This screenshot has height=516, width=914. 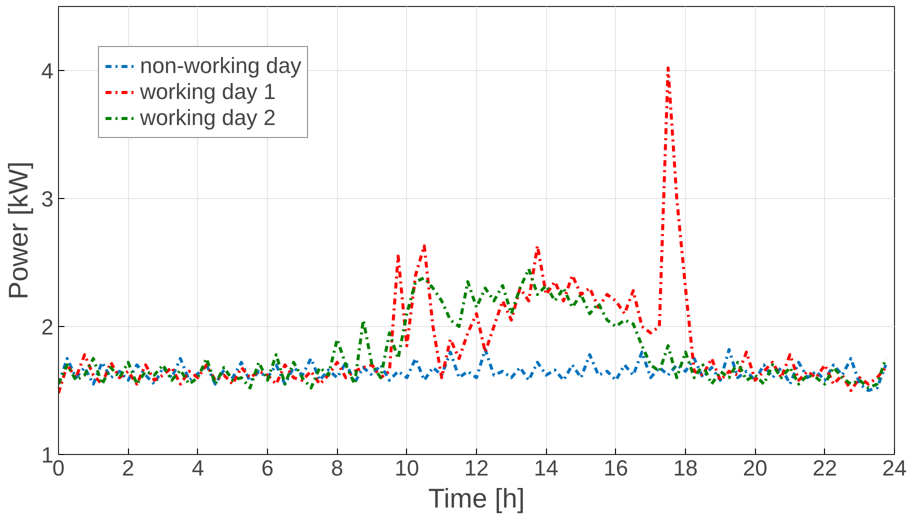 I want to click on line-series, so click(x=473, y=370).